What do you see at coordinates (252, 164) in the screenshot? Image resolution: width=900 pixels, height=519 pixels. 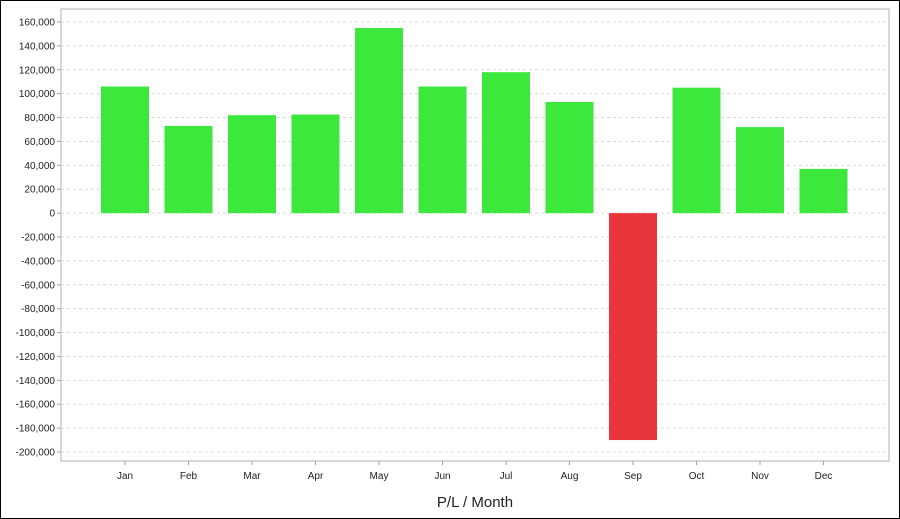 I see `bar-mar` at bounding box center [252, 164].